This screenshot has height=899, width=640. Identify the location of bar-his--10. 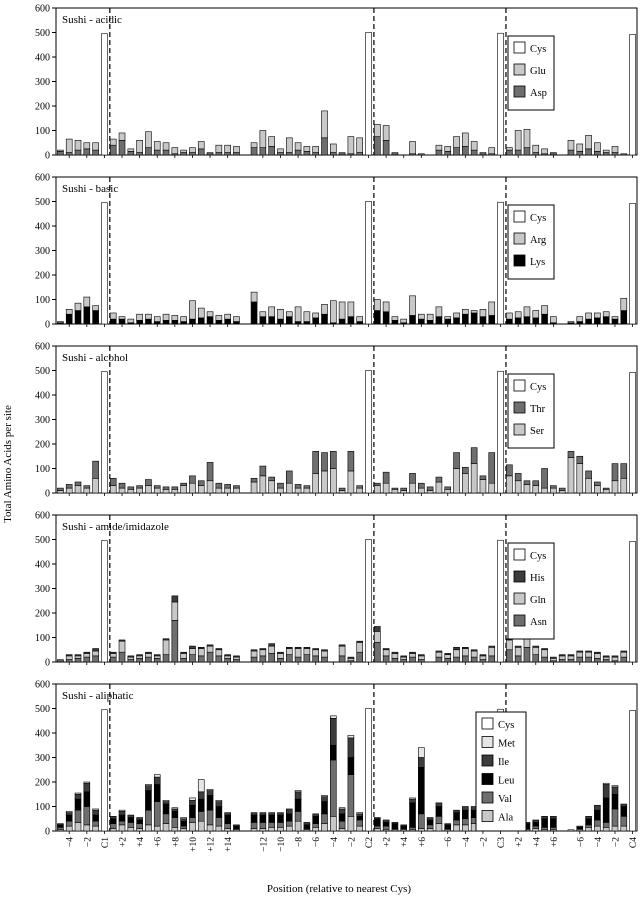
(280, 652).